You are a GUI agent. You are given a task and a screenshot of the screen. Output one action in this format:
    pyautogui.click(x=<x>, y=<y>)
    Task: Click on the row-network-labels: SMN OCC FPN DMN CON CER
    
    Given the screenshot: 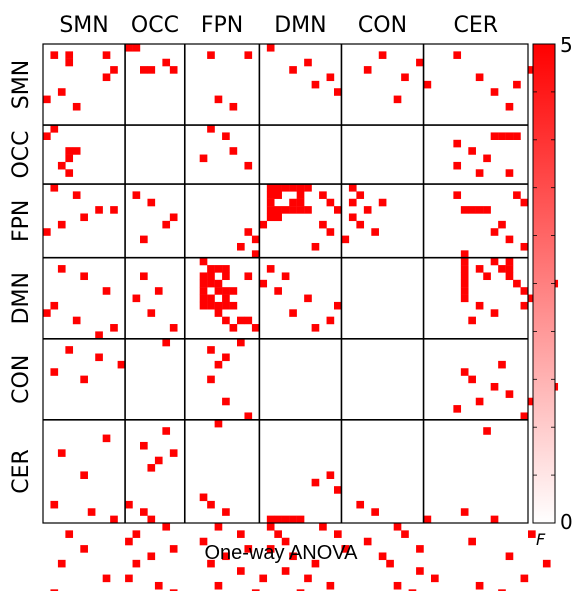 What is the action you would take?
    pyautogui.click(x=21, y=277)
    